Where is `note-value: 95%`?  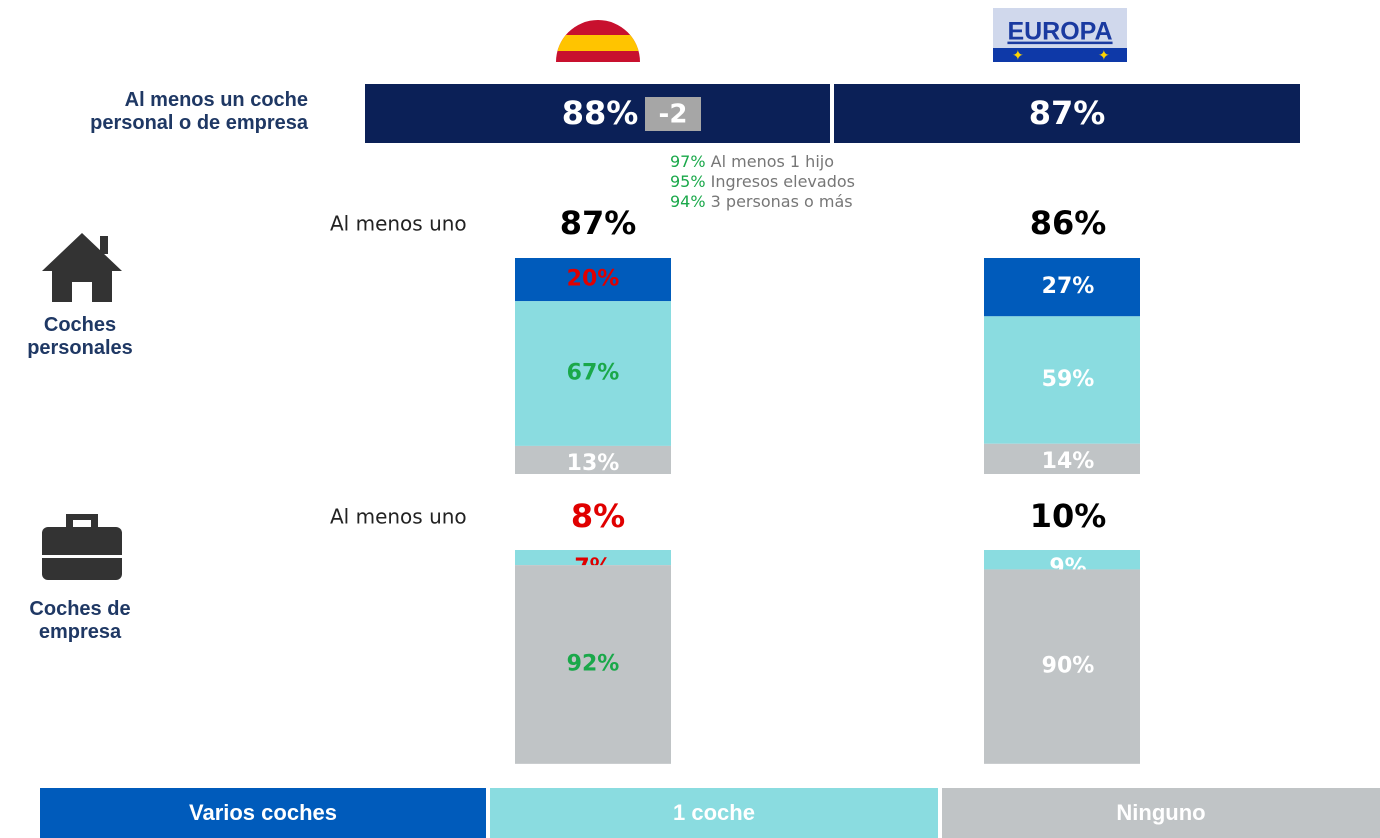 note-value: 95% is located at coordinates (688, 181).